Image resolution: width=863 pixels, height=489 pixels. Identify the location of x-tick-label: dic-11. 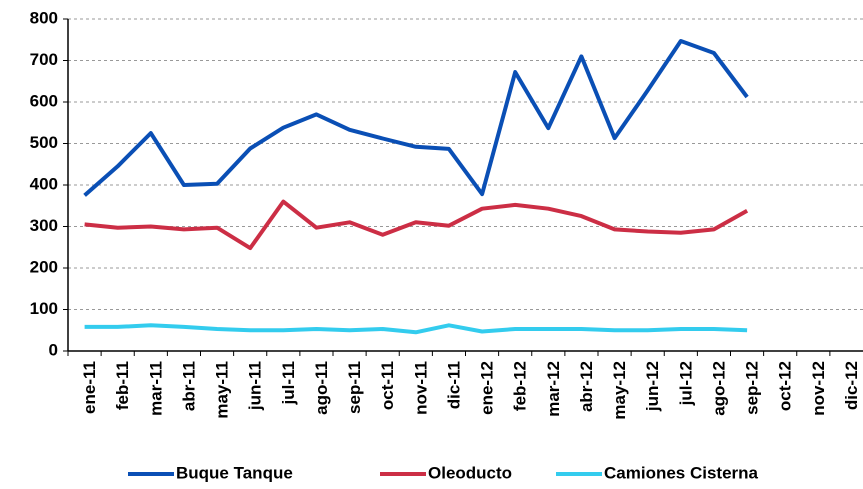
(453, 385).